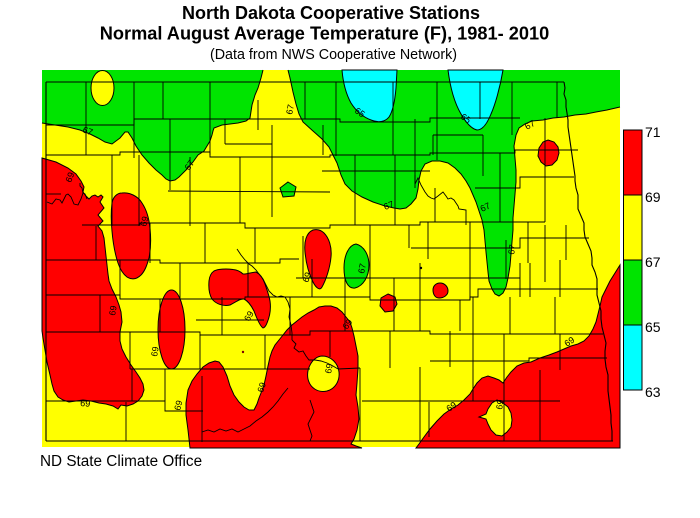 The width and height of the screenshot is (700, 518). What do you see at coordinates (331, 13) in the screenshot?
I see `svg-text:North Dakota Cooperative Stati: North Dakota Cooperative Stations` at bounding box center [331, 13].